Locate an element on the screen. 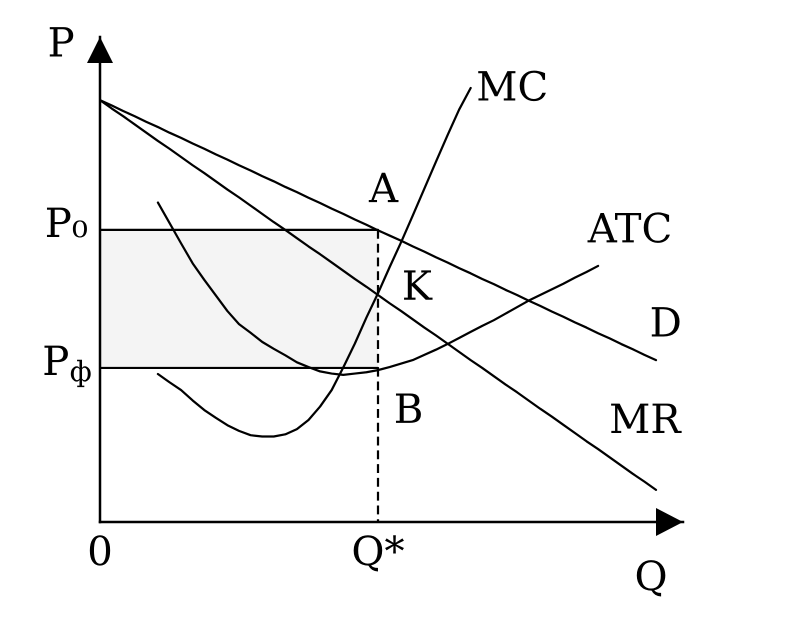  text: P₀ is located at coordinates (66, 223).